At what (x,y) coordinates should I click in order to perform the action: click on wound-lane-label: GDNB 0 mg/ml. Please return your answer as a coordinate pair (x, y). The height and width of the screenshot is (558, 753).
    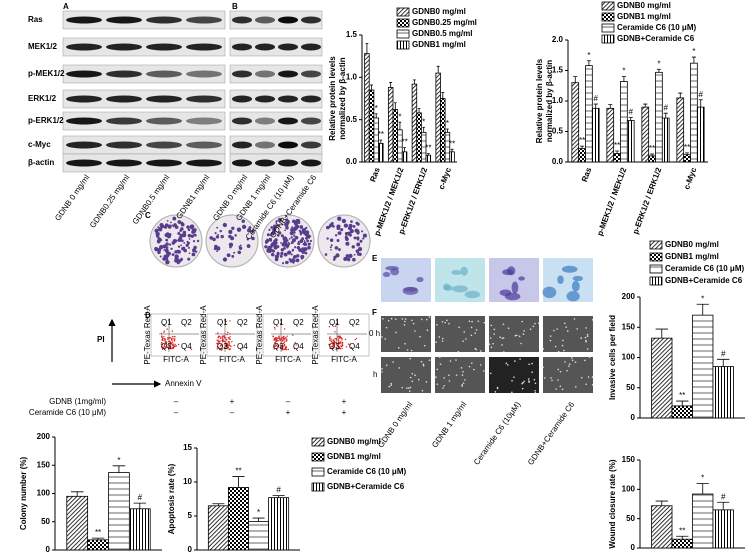
    Looking at the image, I should click on (395, 424).